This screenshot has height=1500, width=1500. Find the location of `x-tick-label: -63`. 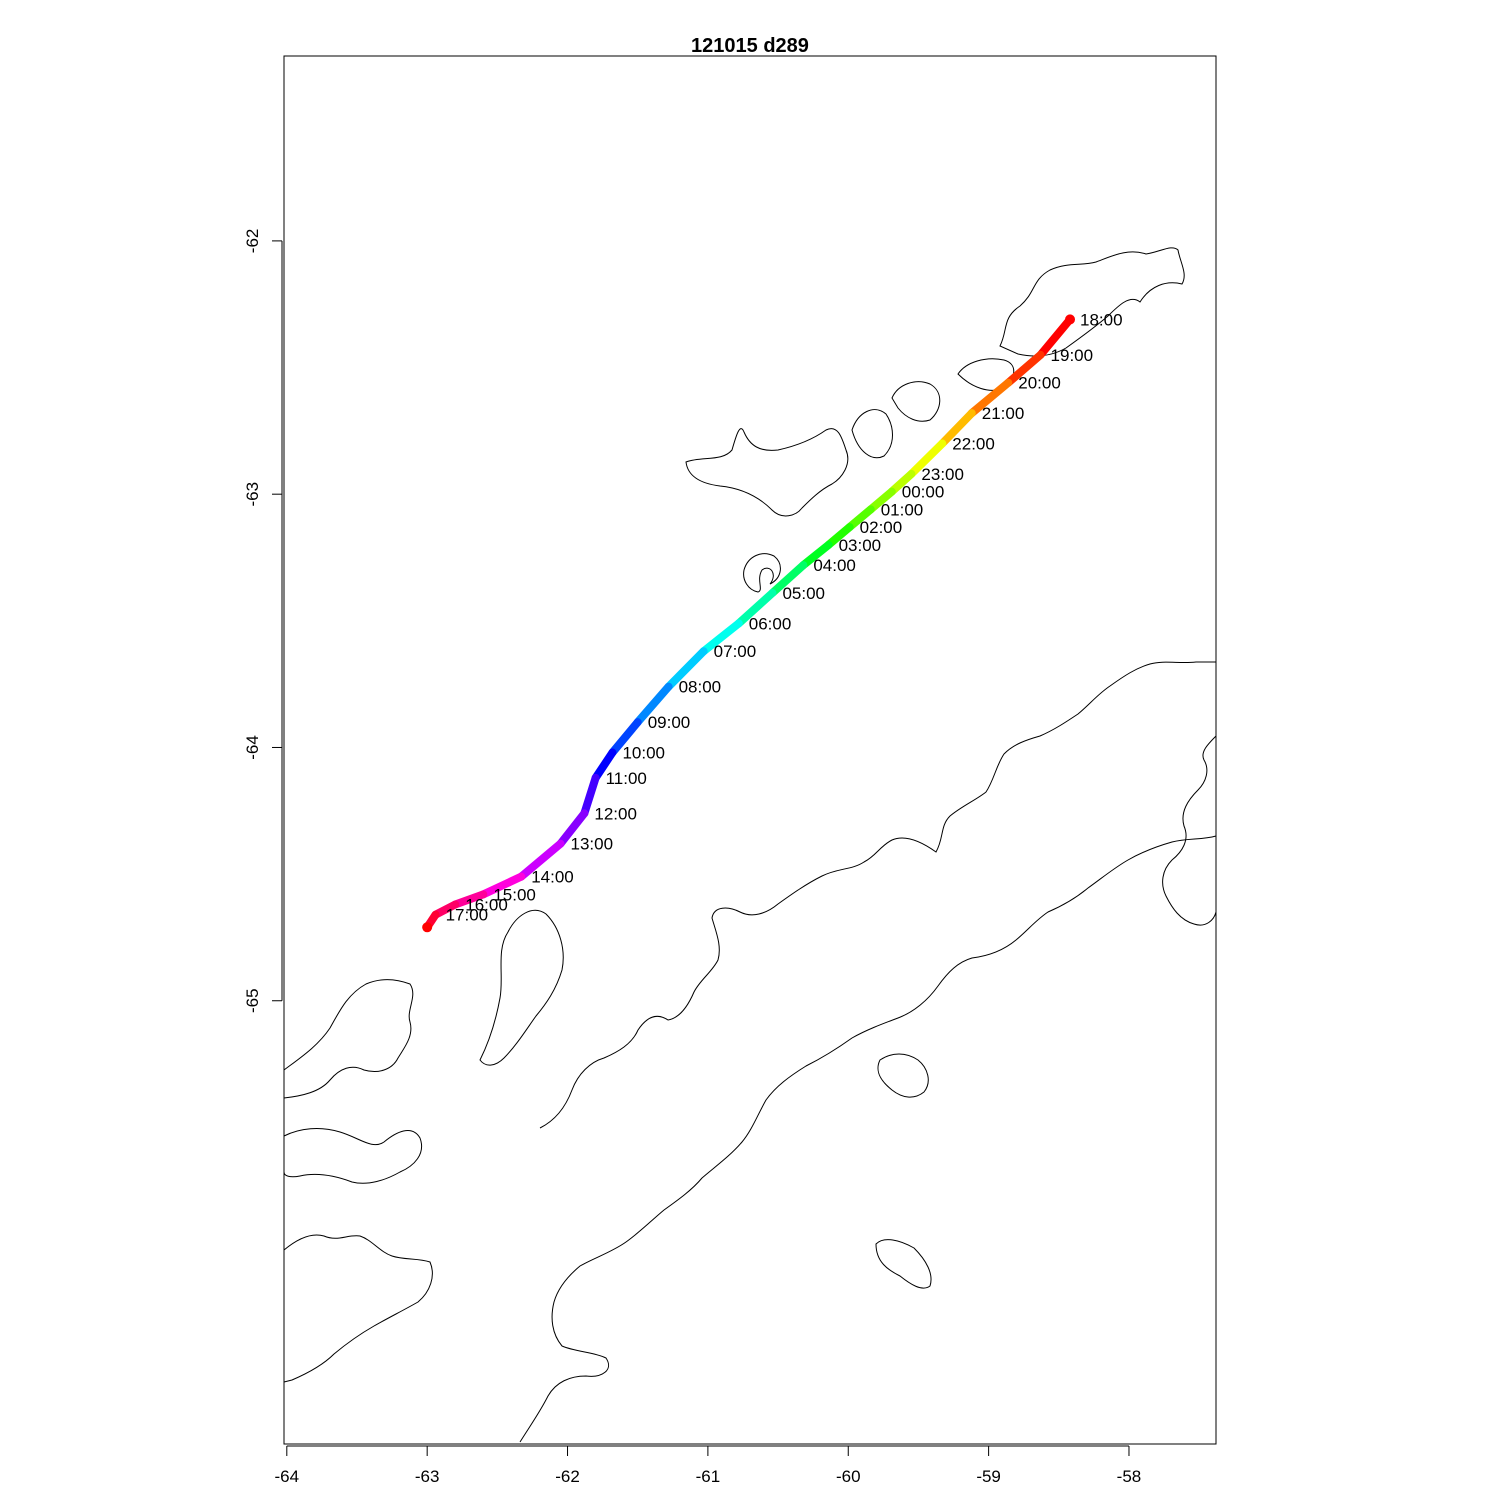

x-tick-label: -63 is located at coordinates (427, 1476).